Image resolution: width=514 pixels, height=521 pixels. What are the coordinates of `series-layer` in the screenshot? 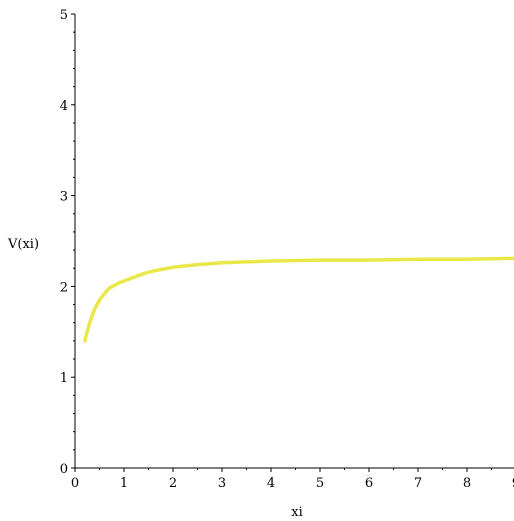 It's located at (298, 299).